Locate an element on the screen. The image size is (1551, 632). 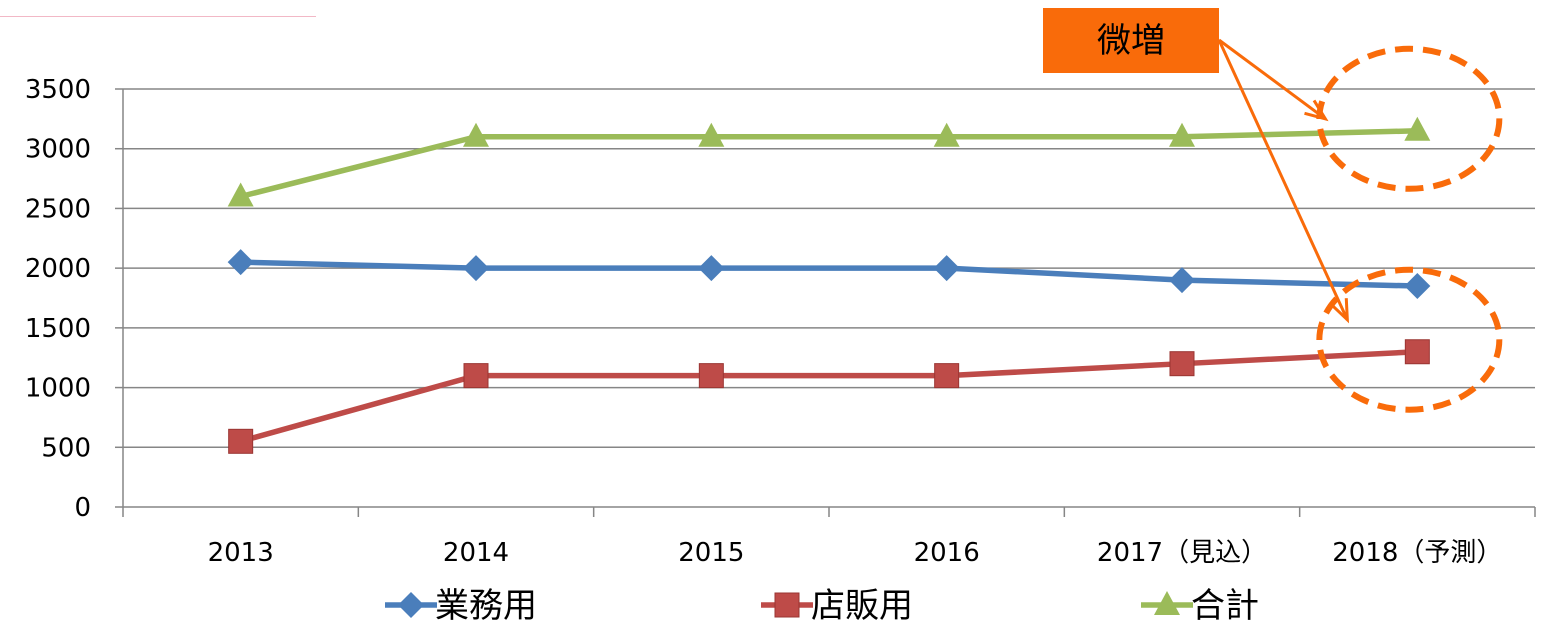
annotation-label: 微増 is located at coordinates (1131, 41).